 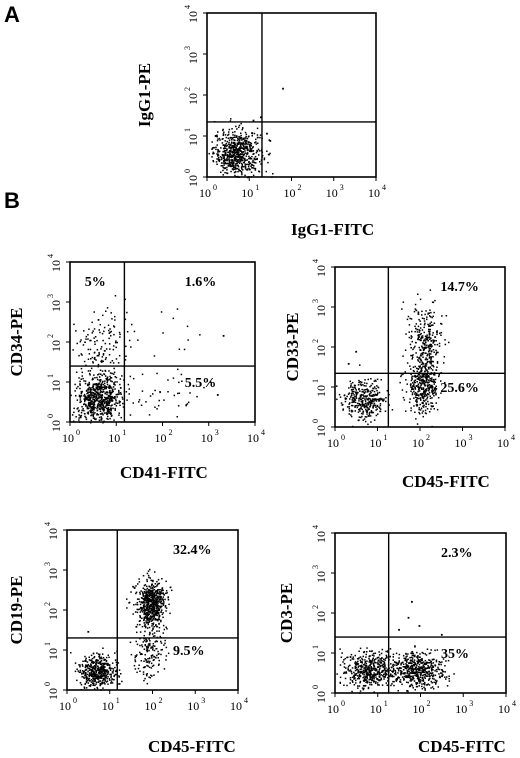 What do you see at coordinates (321, 617) in the screenshot?
I see `y-tick-label: 10` at bounding box center [321, 617].